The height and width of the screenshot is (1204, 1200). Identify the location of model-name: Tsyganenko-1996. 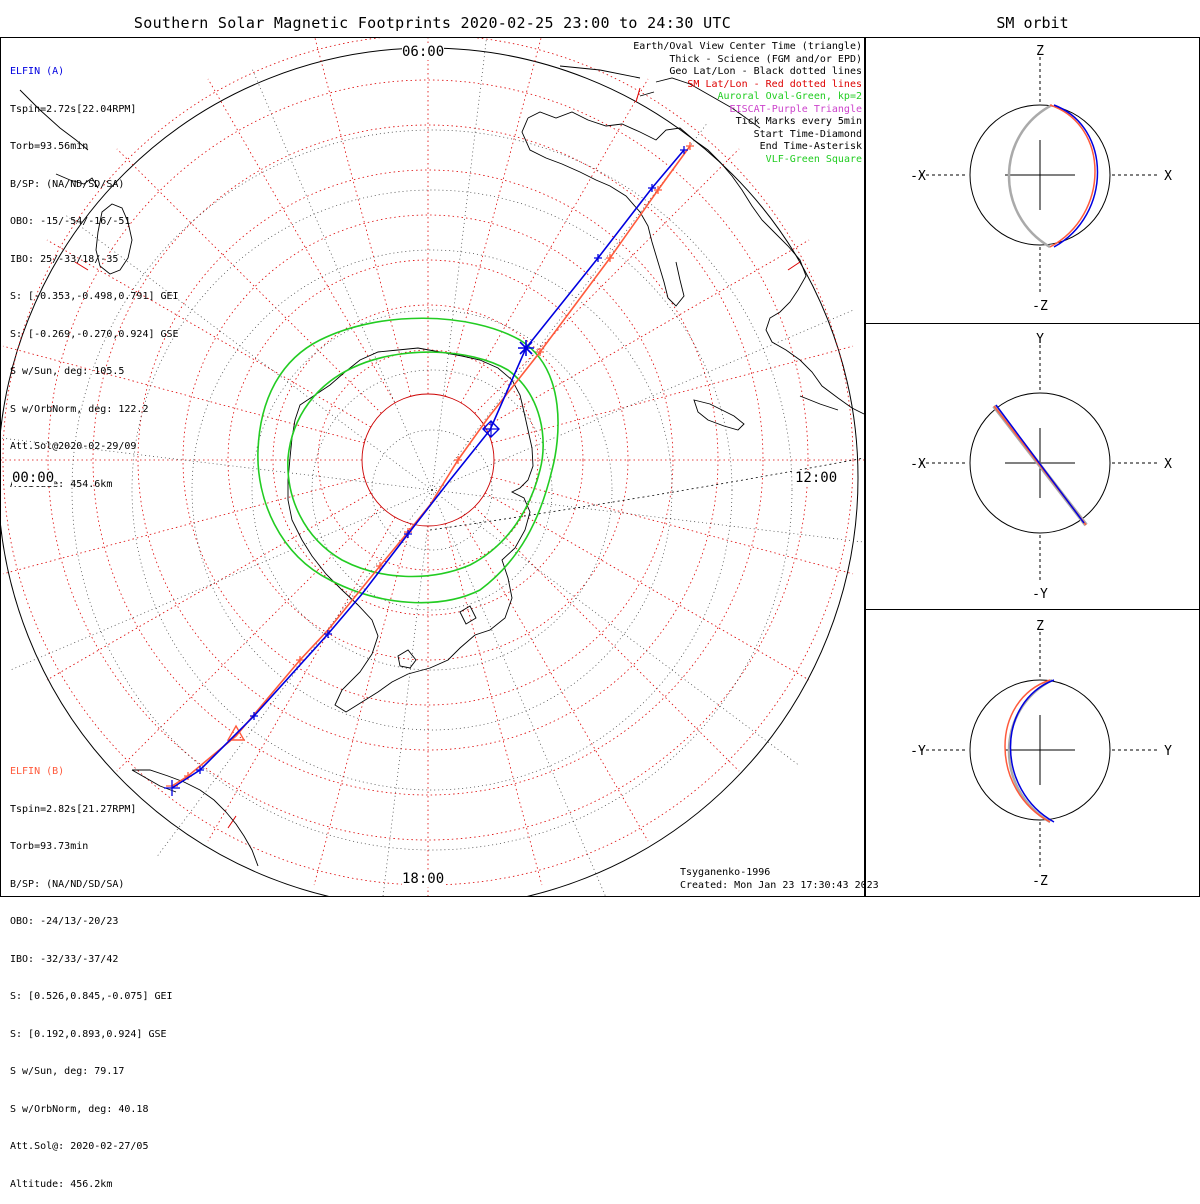
(779, 873).